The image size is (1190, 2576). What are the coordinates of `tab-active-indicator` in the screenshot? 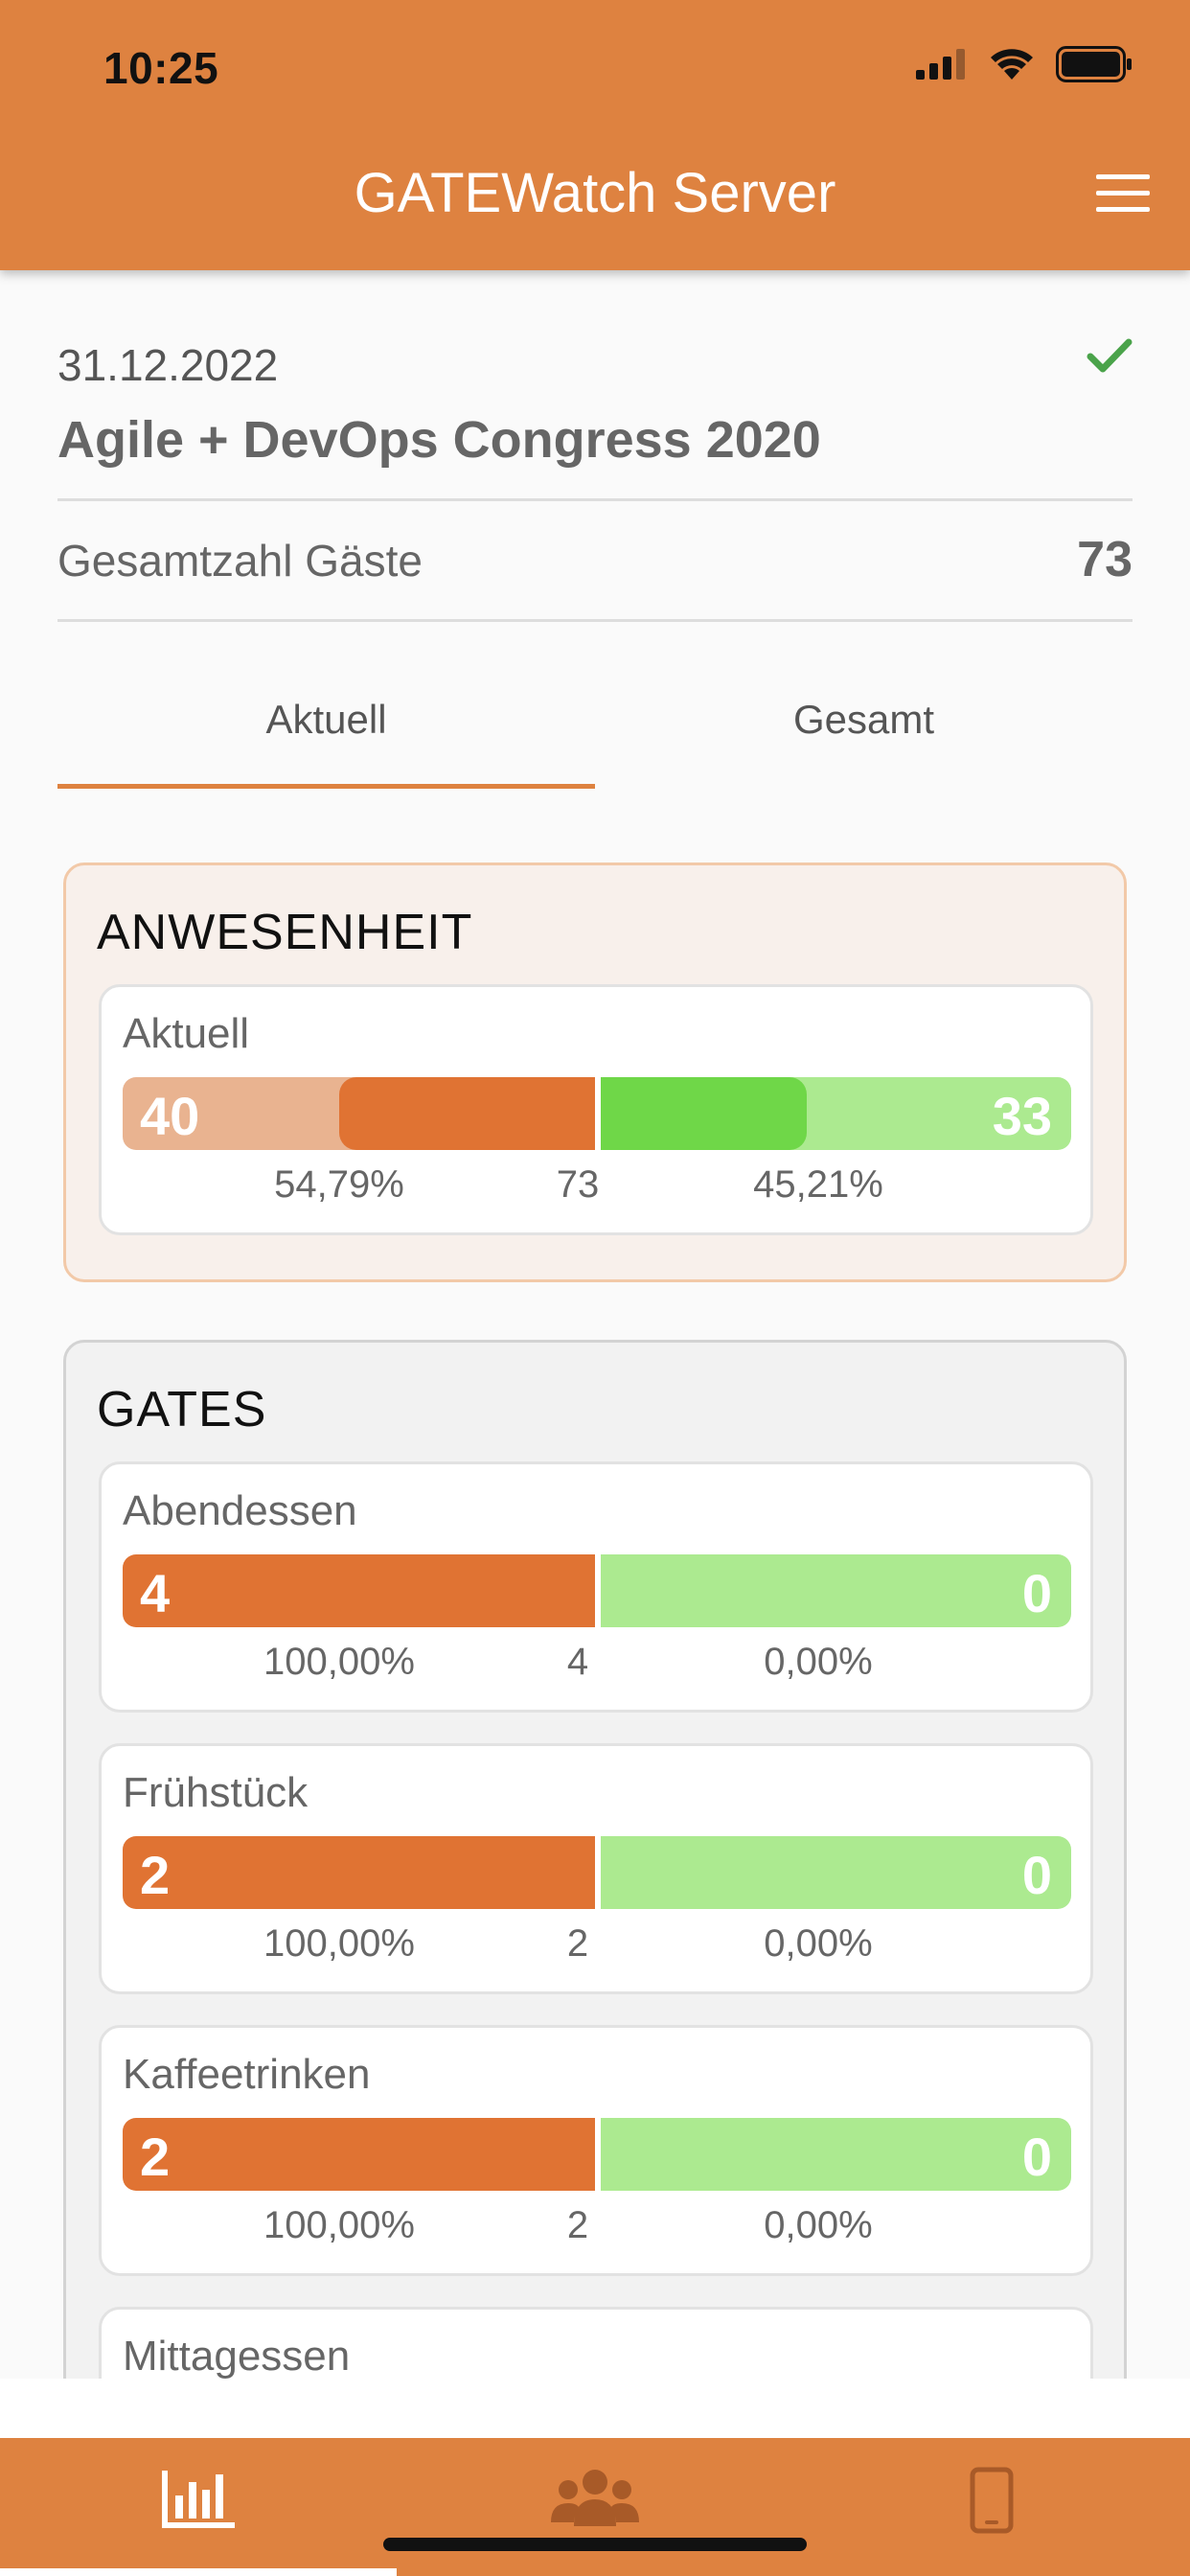 It's located at (326, 786).